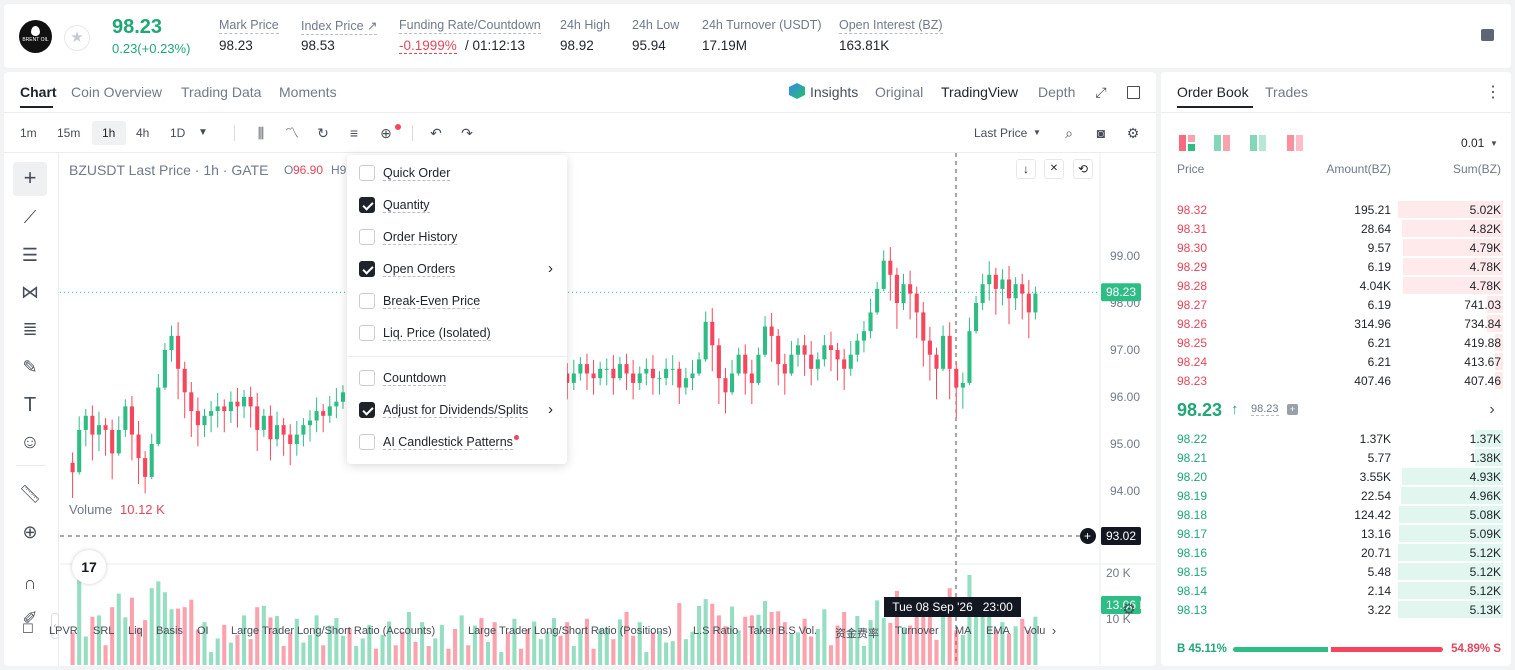 Image resolution: width=1515 pixels, height=670 pixels. I want to click on tab-trades: Trades, so click(1287, 92).